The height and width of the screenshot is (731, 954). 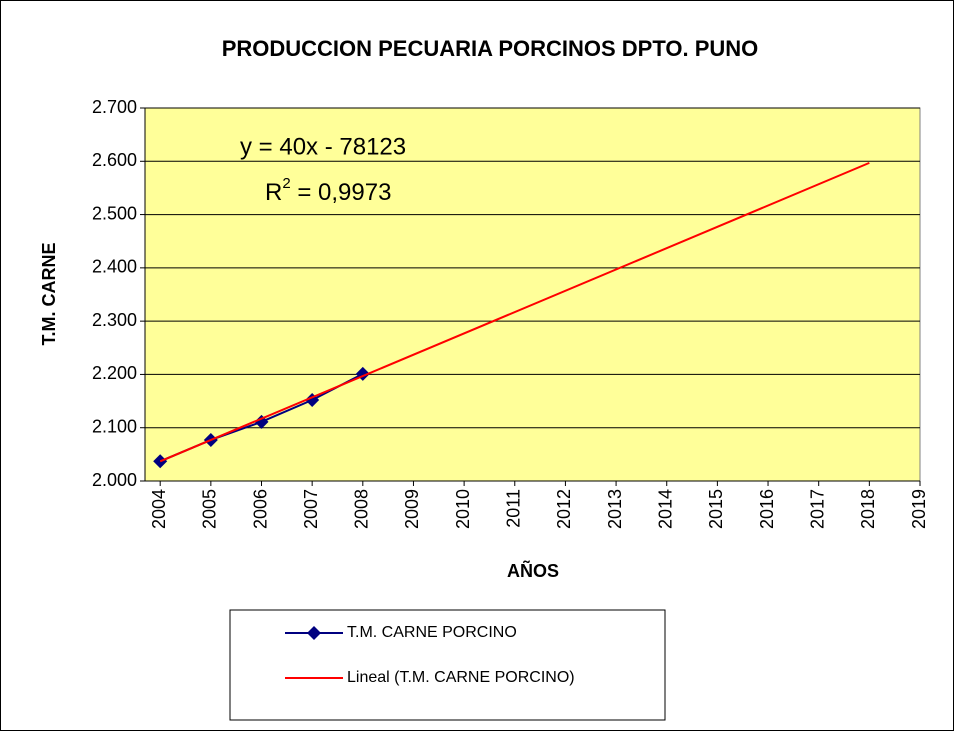 I want to click on r-squared: R2 = 0,9973, so click(x=328, y=190).